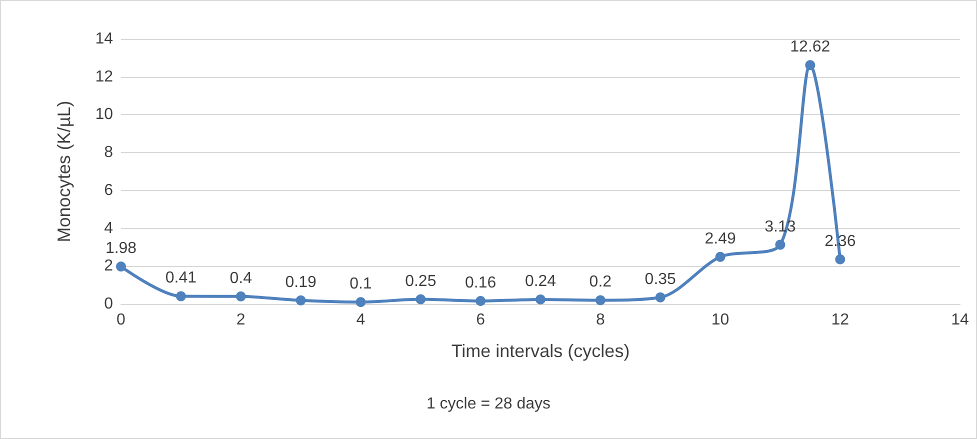  What do you see at coordinates (109, 153) in the screenshot?
I see `y-tick-label: 8` at bounding box center [109, 153].